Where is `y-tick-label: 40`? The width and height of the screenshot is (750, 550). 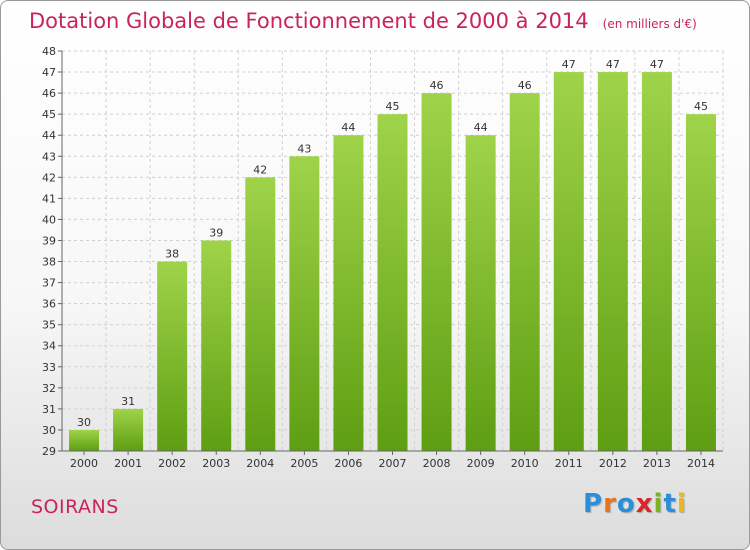
y-tick-label: 40 is located at coordinates (49, 219).